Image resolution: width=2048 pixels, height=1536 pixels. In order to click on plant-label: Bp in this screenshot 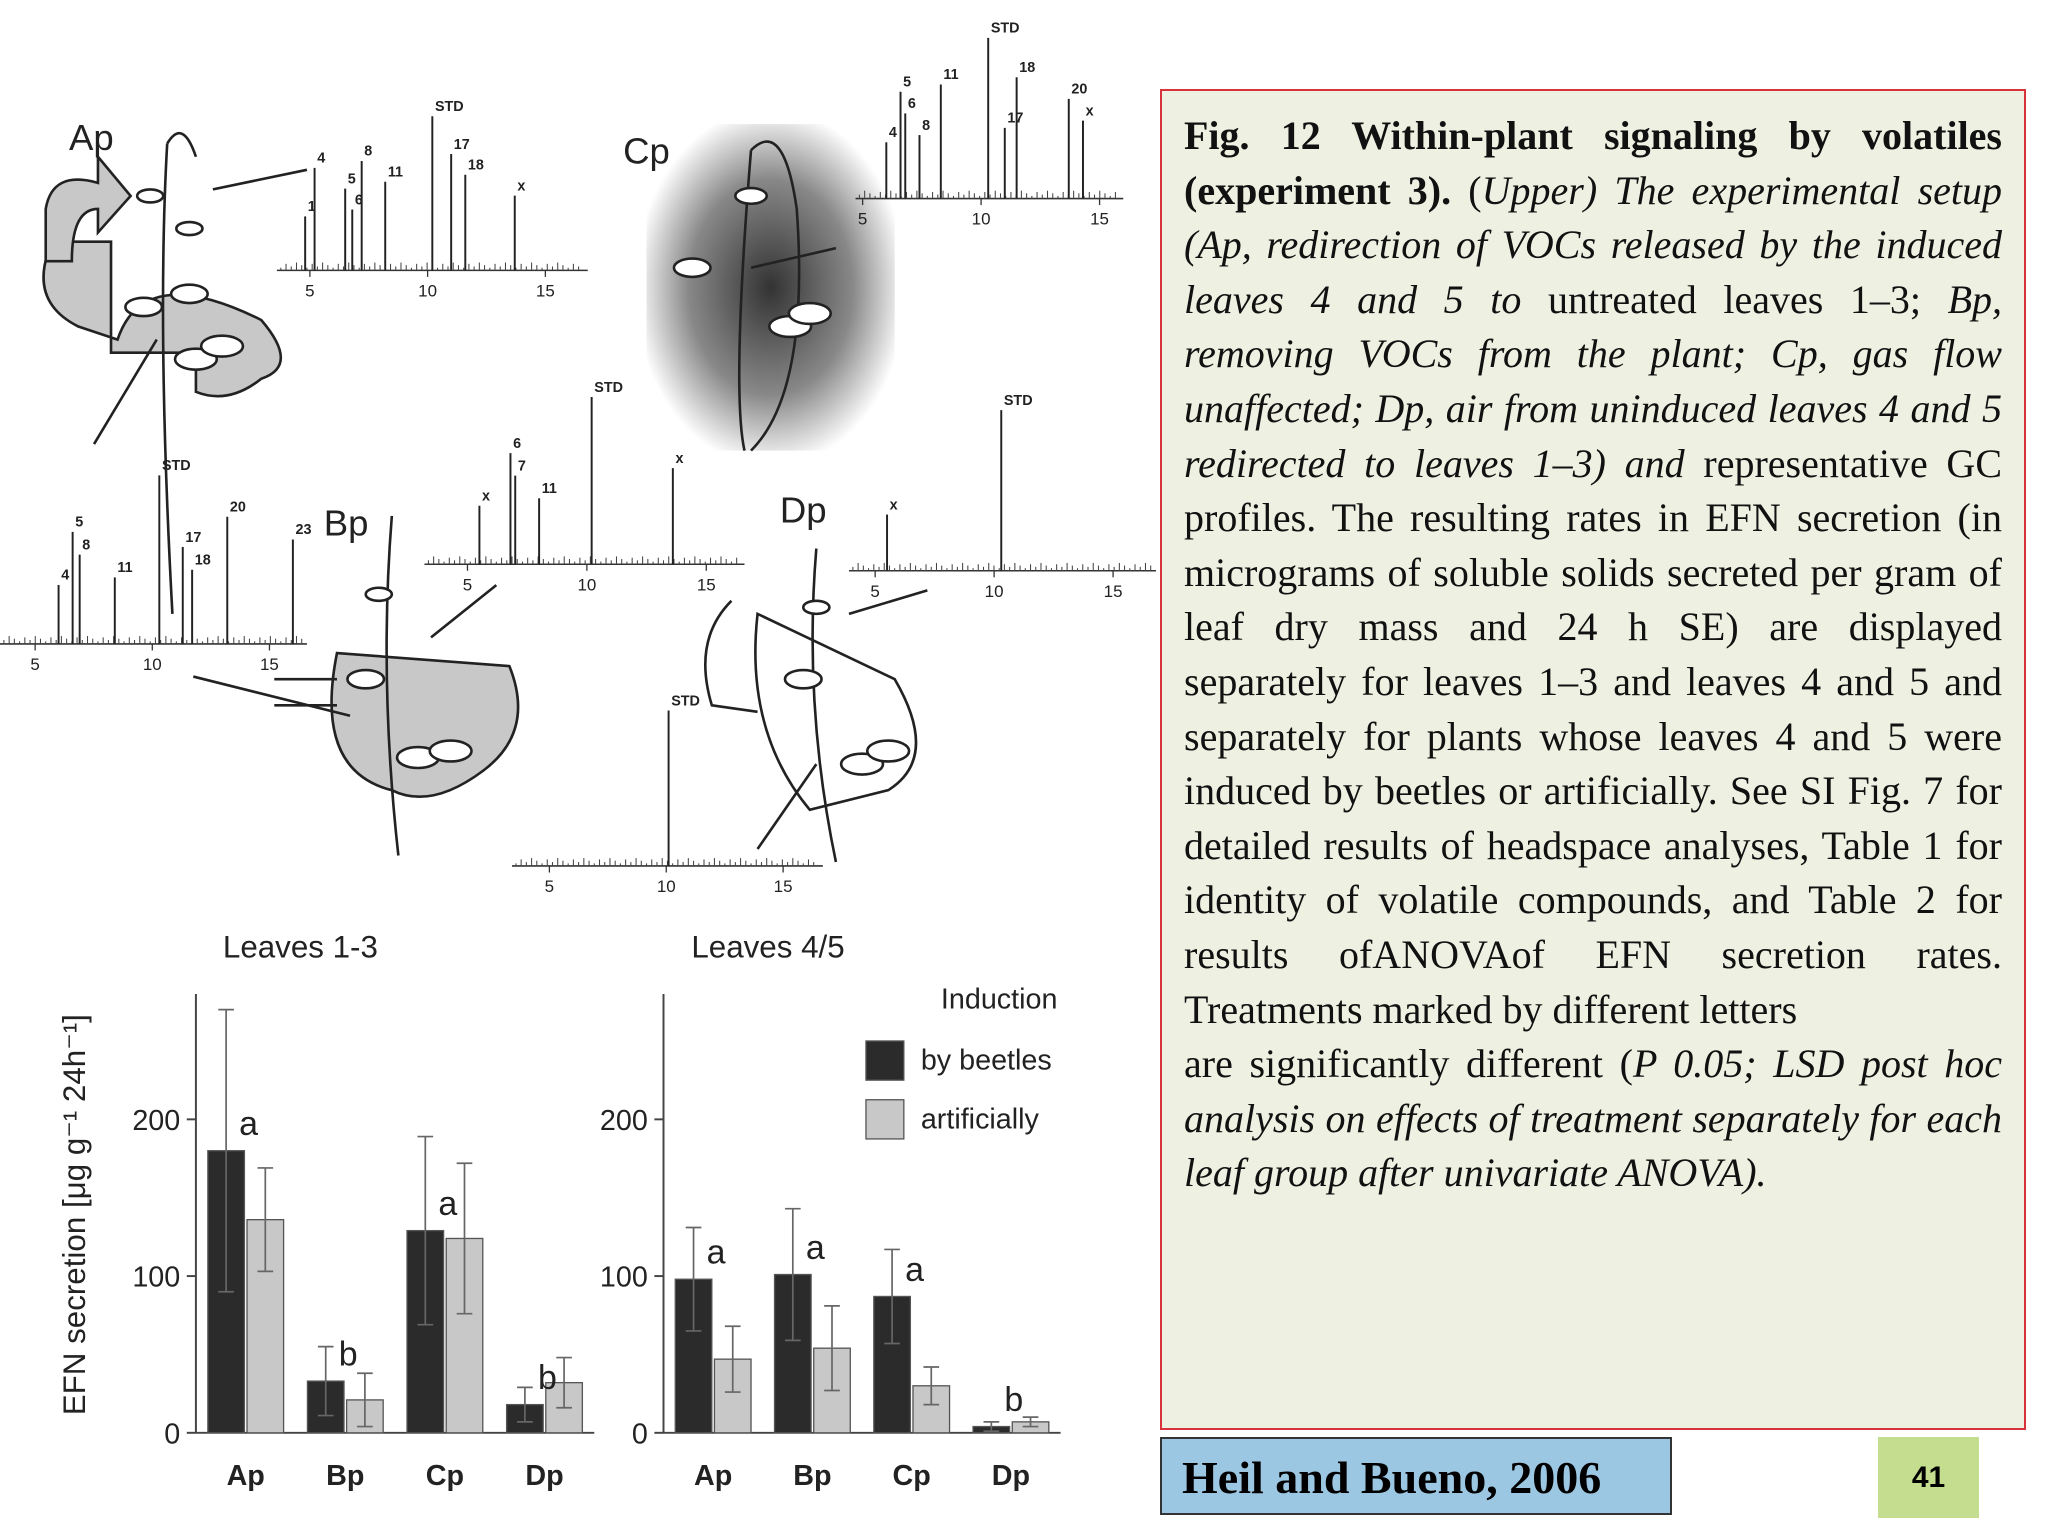, I will do `click(346, 523)`.